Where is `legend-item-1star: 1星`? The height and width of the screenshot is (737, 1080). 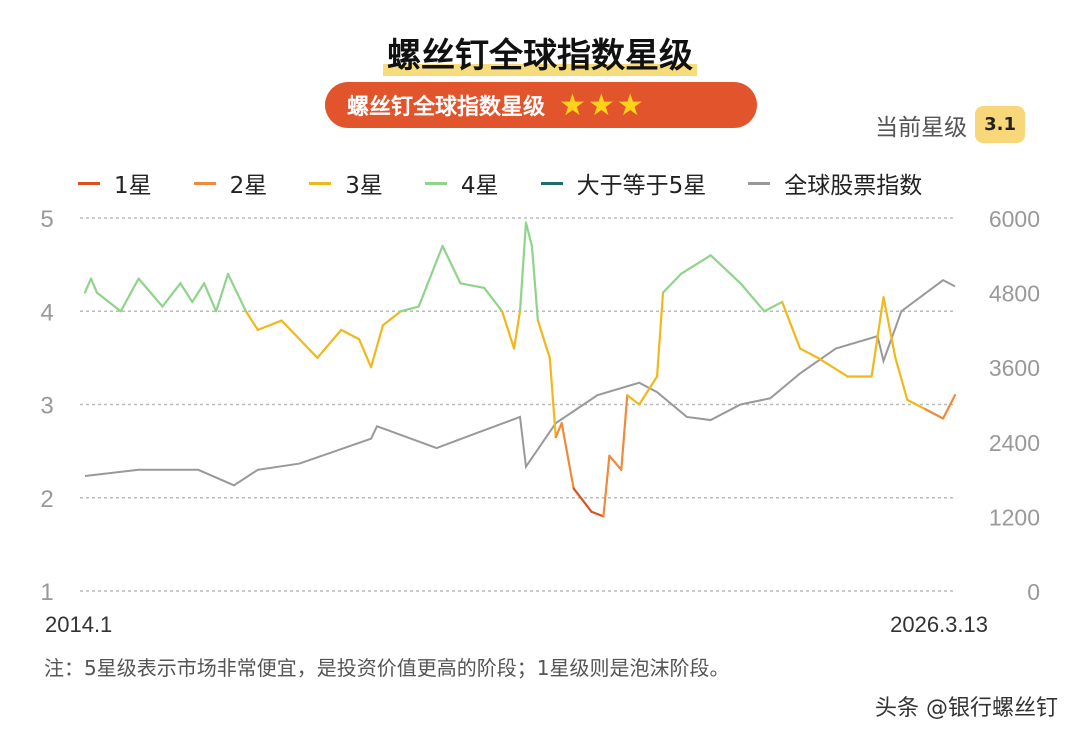 legend-item-1star: 1星 is located at coordinates (115, 183).